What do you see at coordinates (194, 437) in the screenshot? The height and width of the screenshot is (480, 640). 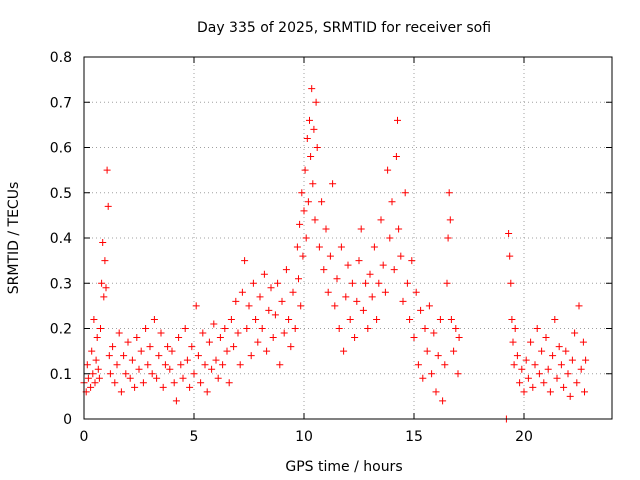 I see `x-tick-label: 5` at bounding box center [194, 437].